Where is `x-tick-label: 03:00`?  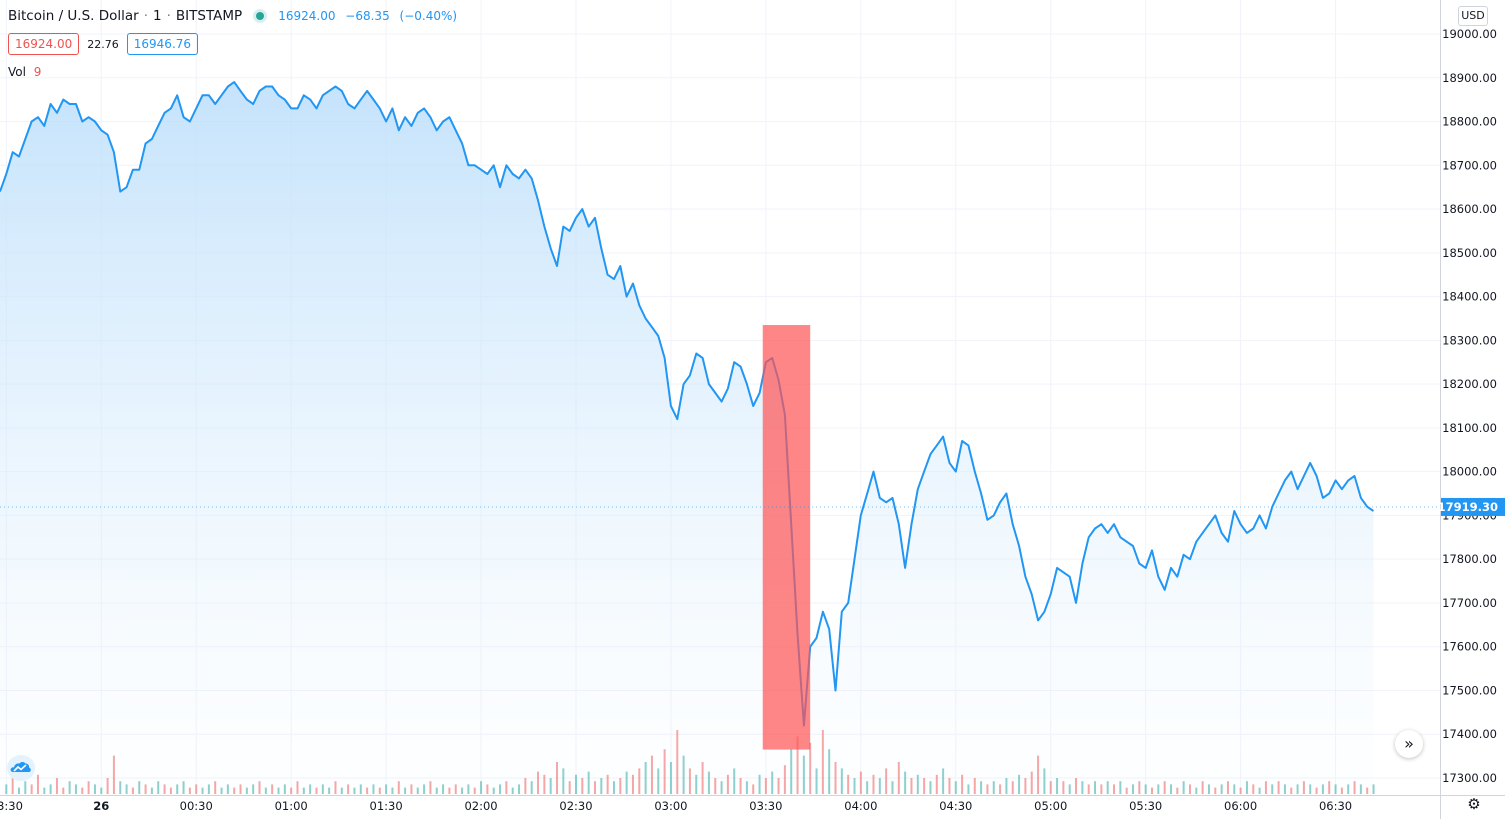
x-tick-label: 03:00 is located at coordinates (670, 806).